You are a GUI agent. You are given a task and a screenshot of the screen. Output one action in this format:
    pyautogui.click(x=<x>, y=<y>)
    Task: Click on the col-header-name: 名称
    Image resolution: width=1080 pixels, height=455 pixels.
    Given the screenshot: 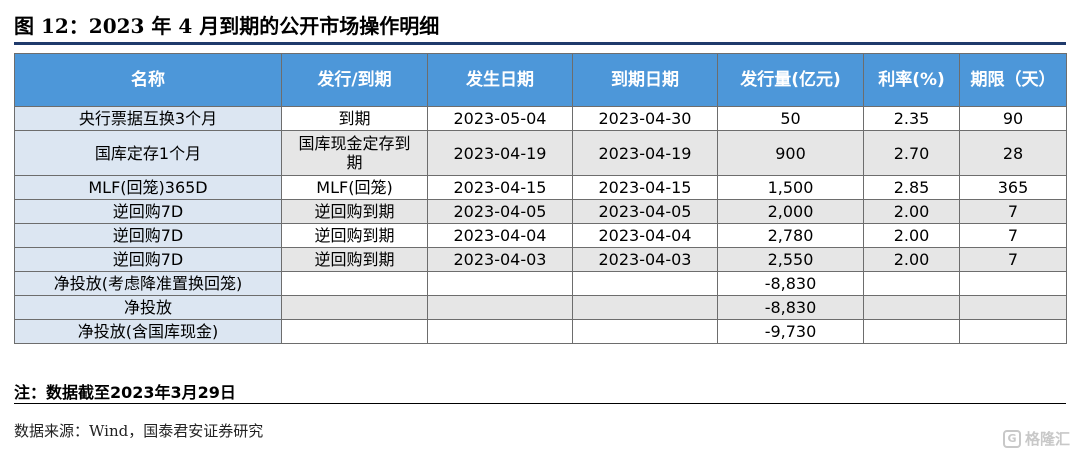 What is the action you would take?
    pyautogui.click(x=148, y=80)
    